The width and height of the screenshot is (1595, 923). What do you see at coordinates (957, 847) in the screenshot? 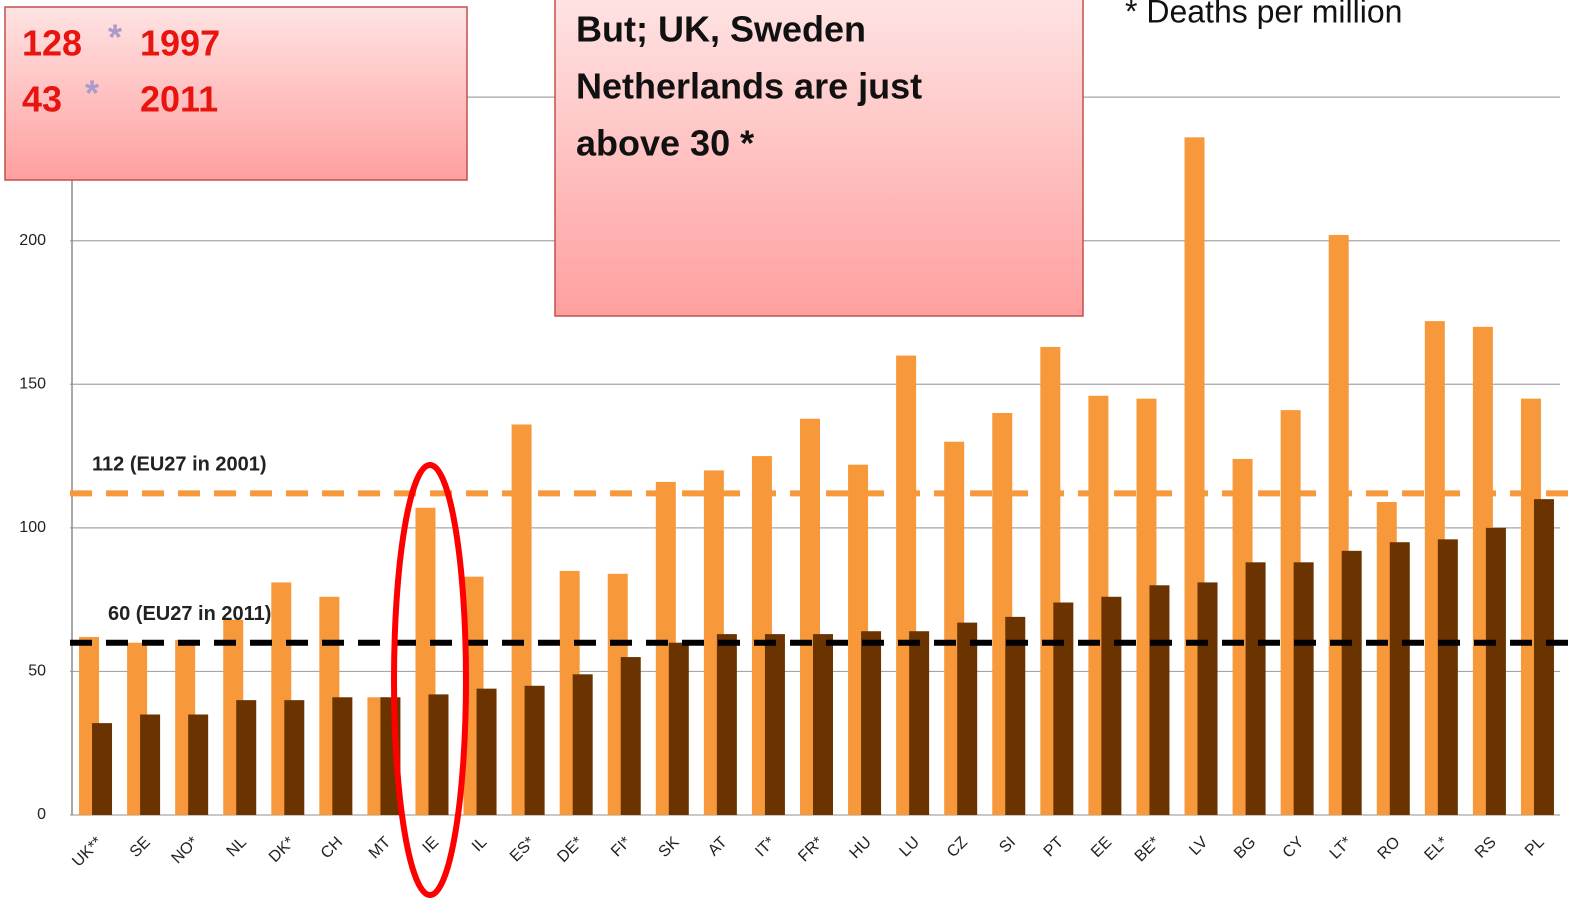
I see `x-tick-label: CZ` at bounding box center [957, 847].